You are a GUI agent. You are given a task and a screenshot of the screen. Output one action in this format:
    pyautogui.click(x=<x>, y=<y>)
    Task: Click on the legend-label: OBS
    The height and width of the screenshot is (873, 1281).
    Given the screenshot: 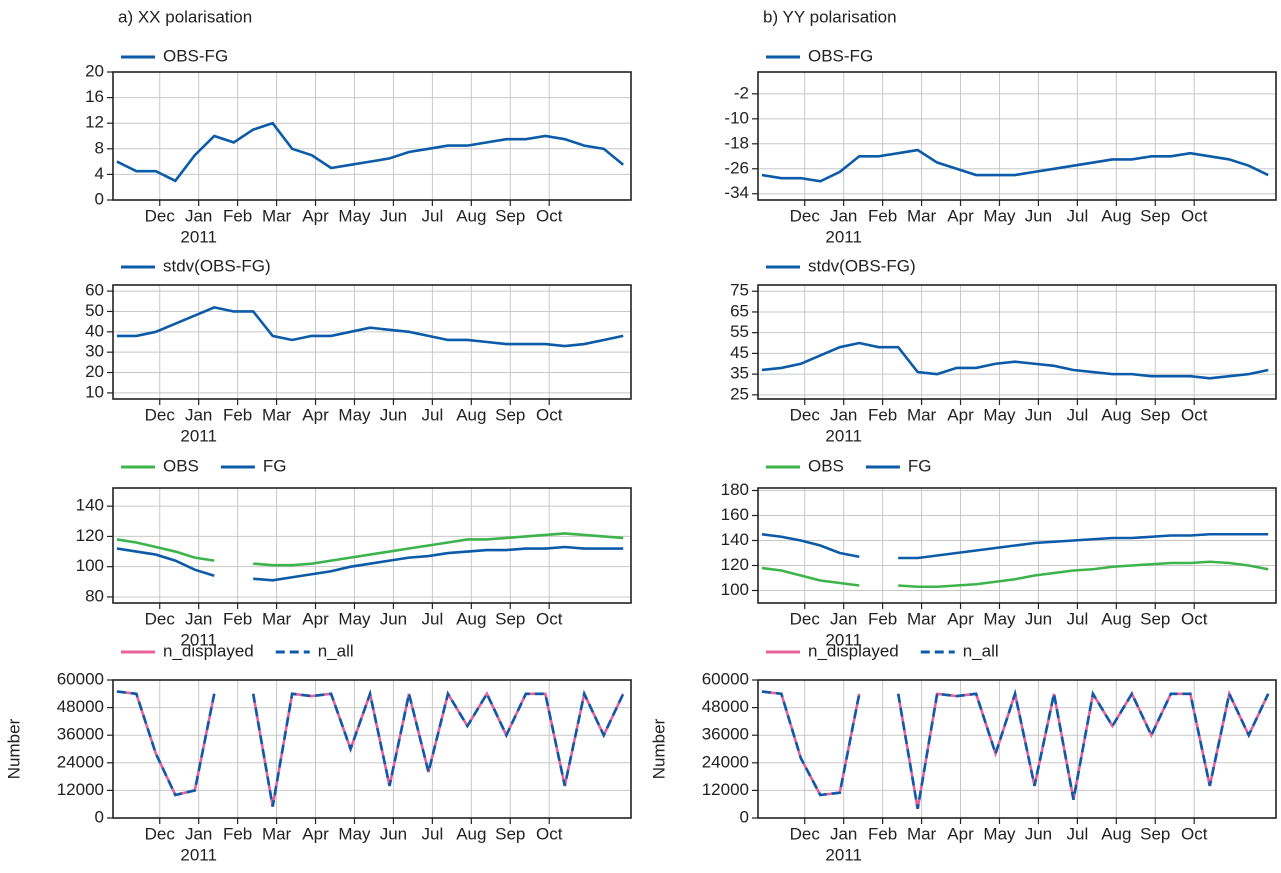 What is the action you would take?
    pyautogui.click(x=181, y=465)
    